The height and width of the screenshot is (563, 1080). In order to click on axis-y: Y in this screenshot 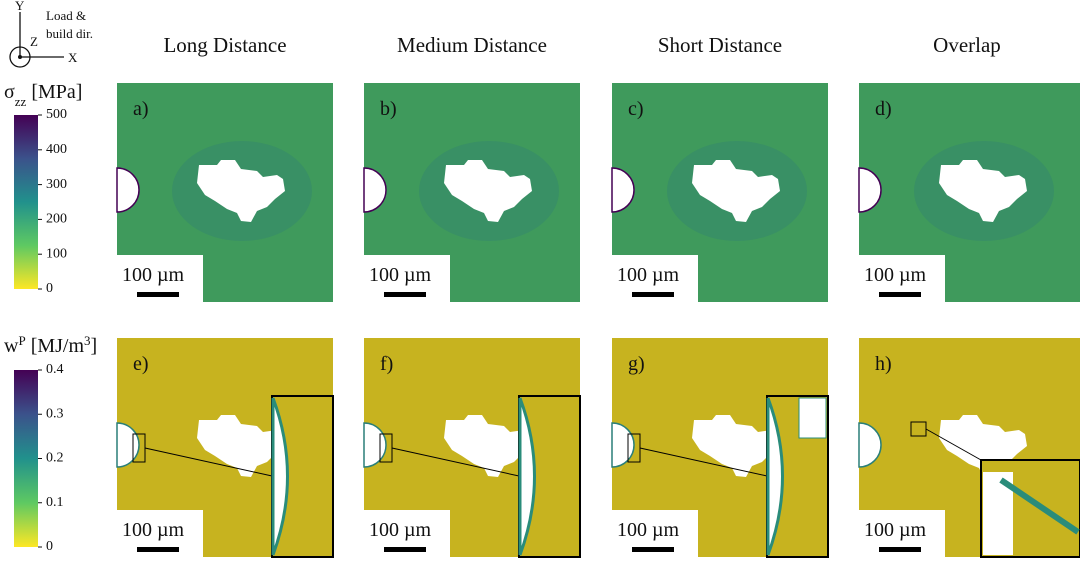, I will do `click(20, 6)`.